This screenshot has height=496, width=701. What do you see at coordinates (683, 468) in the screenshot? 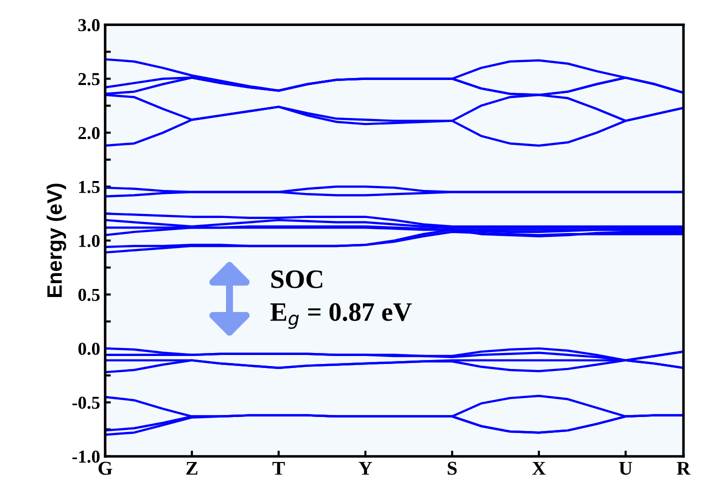
I see `x-tick-label: R` at bounding box center [683, 468].